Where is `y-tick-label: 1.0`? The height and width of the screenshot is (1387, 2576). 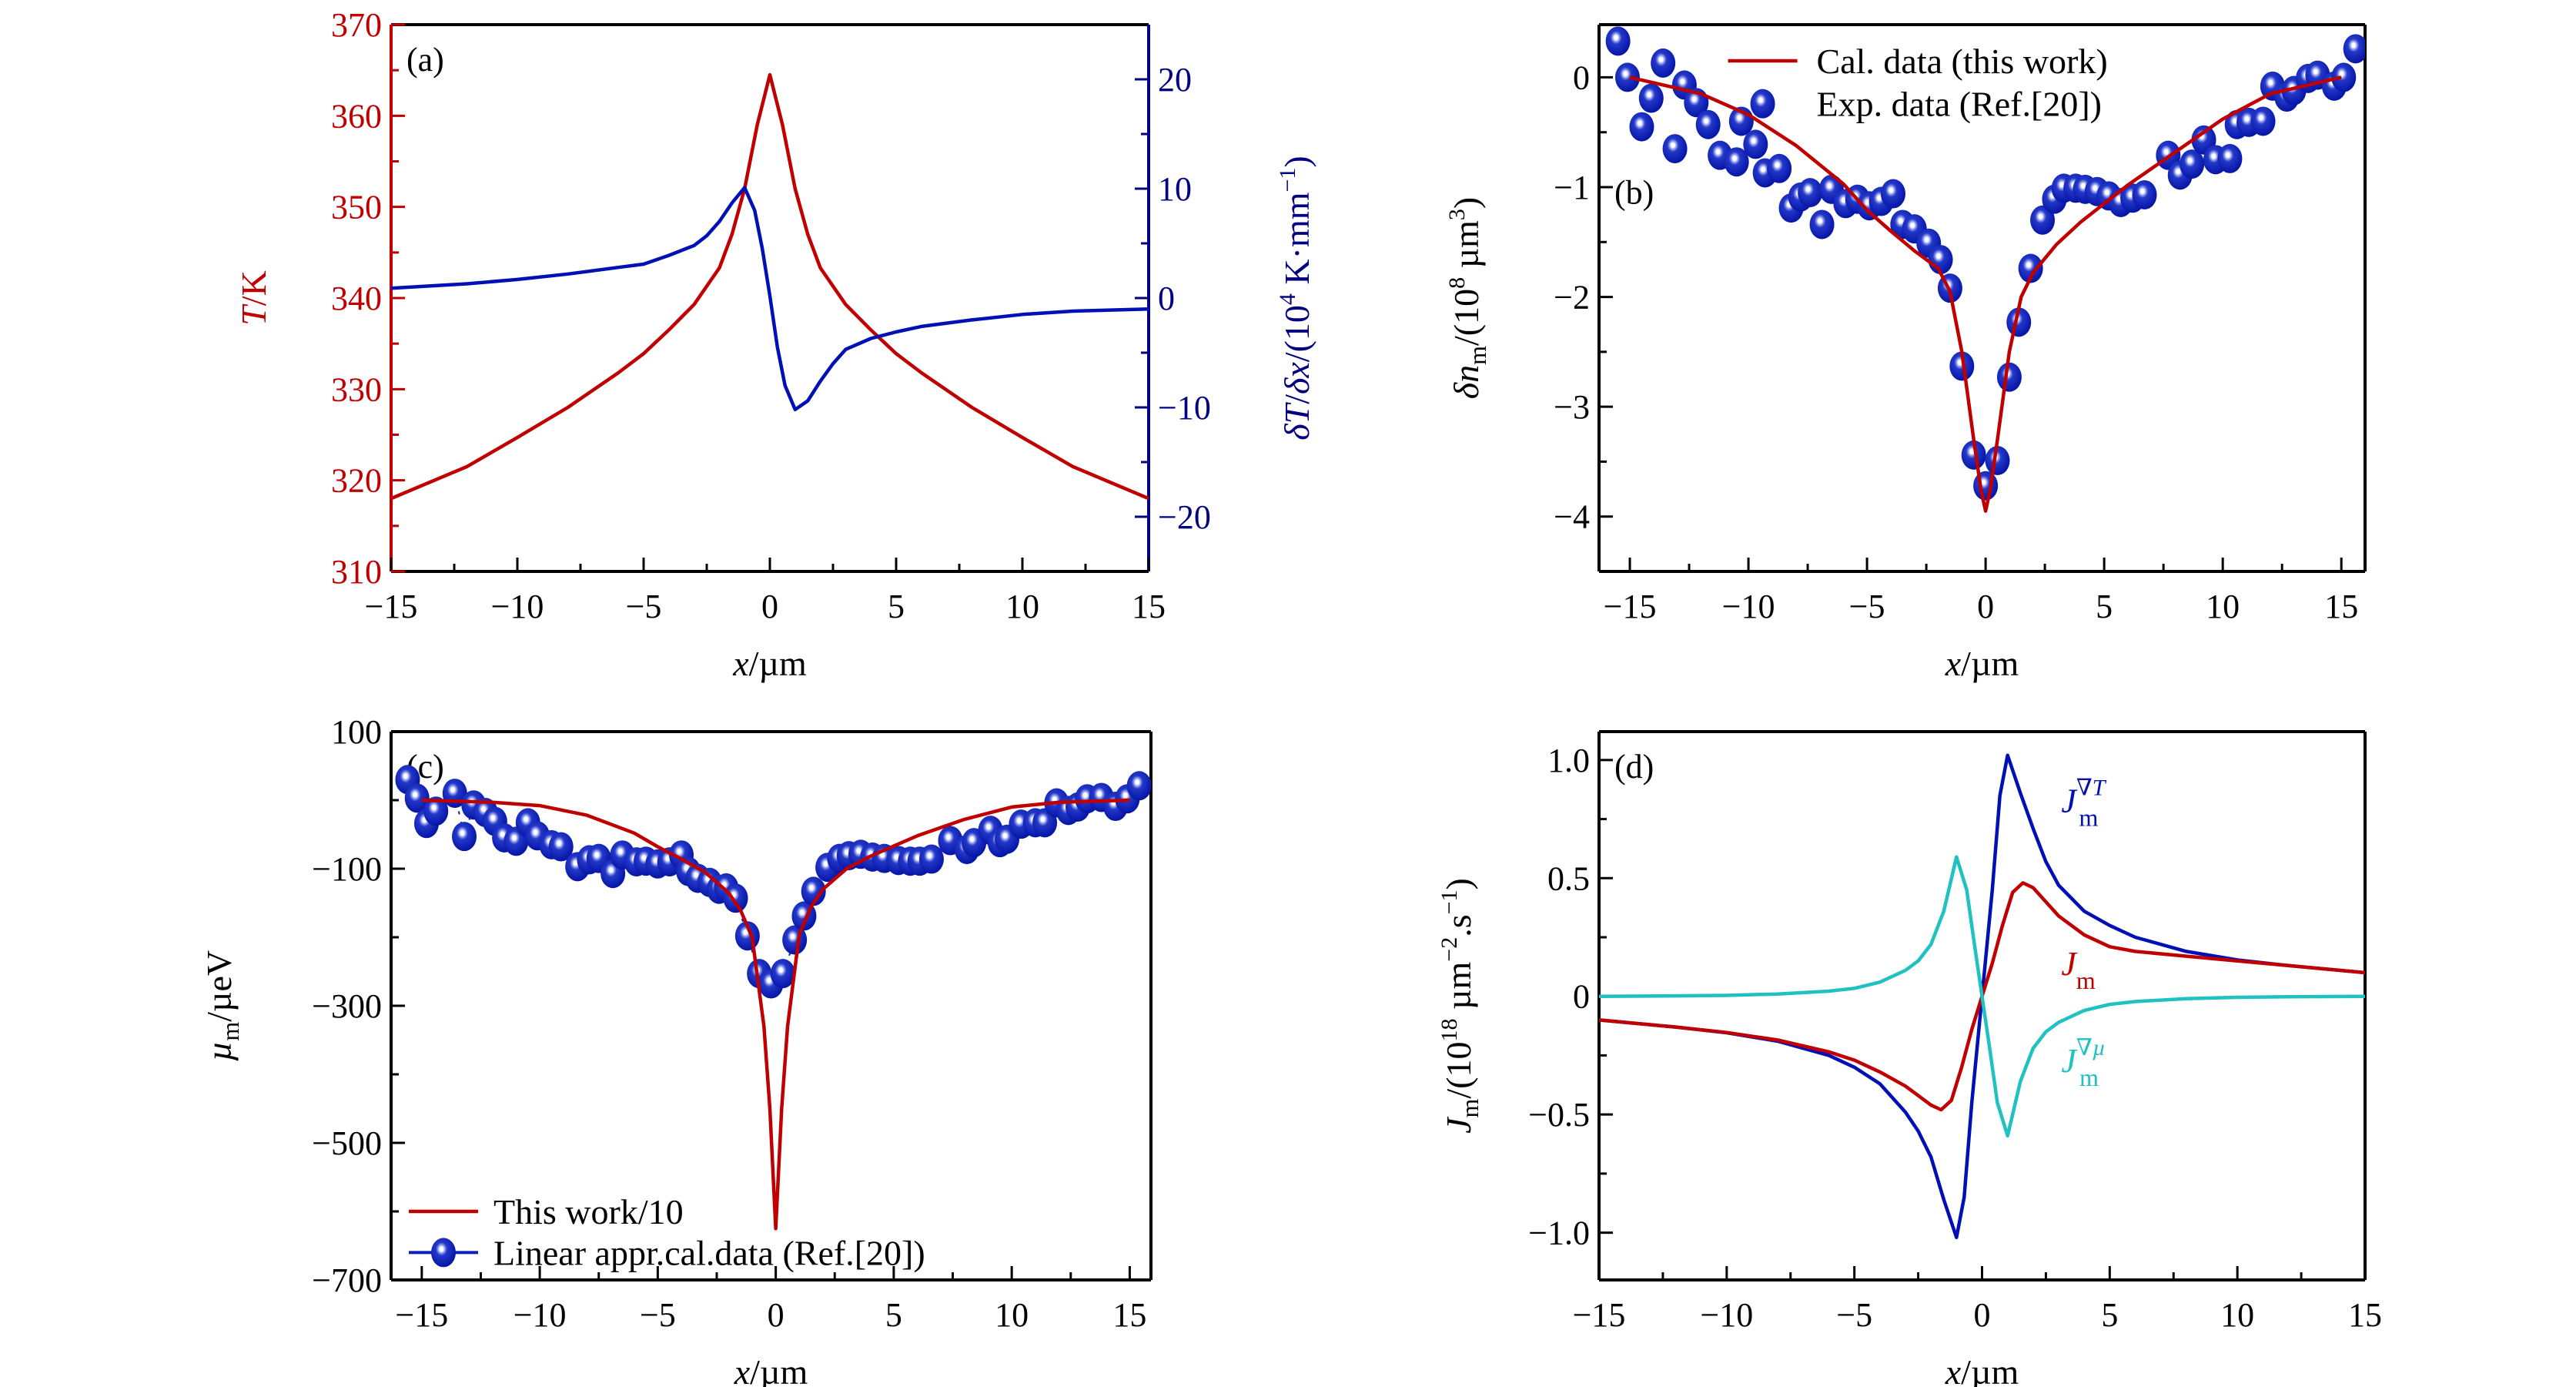
y-tick-label: 1.0 is located at coordinates (1568, 760).